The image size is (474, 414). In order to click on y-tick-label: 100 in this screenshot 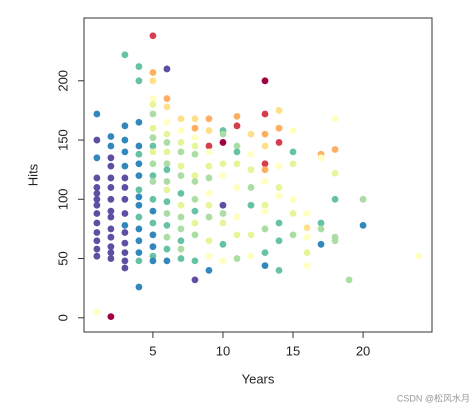, I will do `click(62, 199)`.